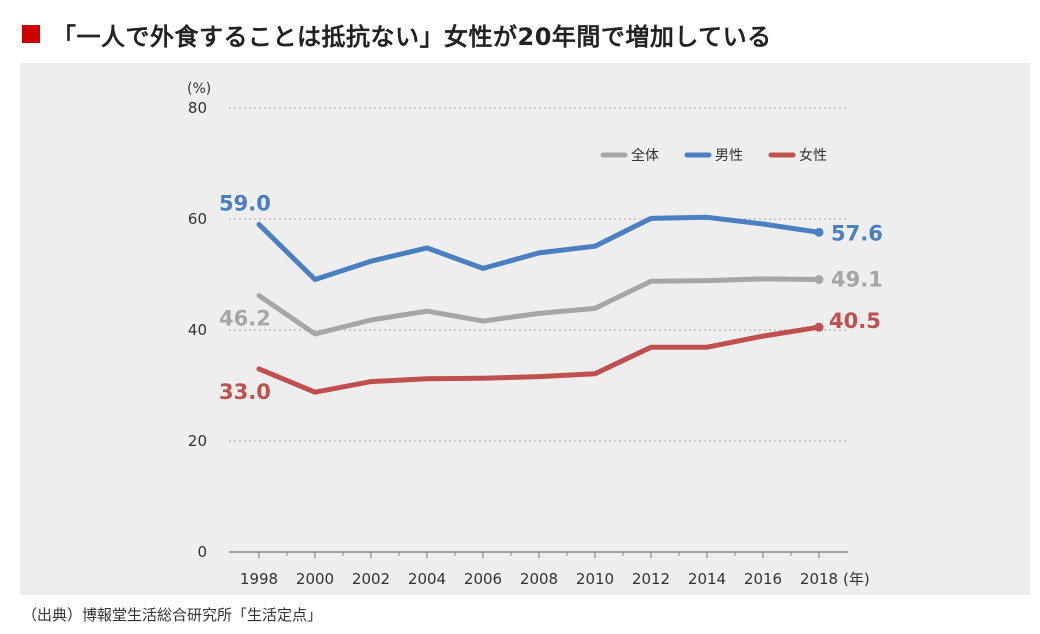  Describe the element at coordinates (245, 392) in the screenshot. I see `first-value-label: 33.0` at that location.